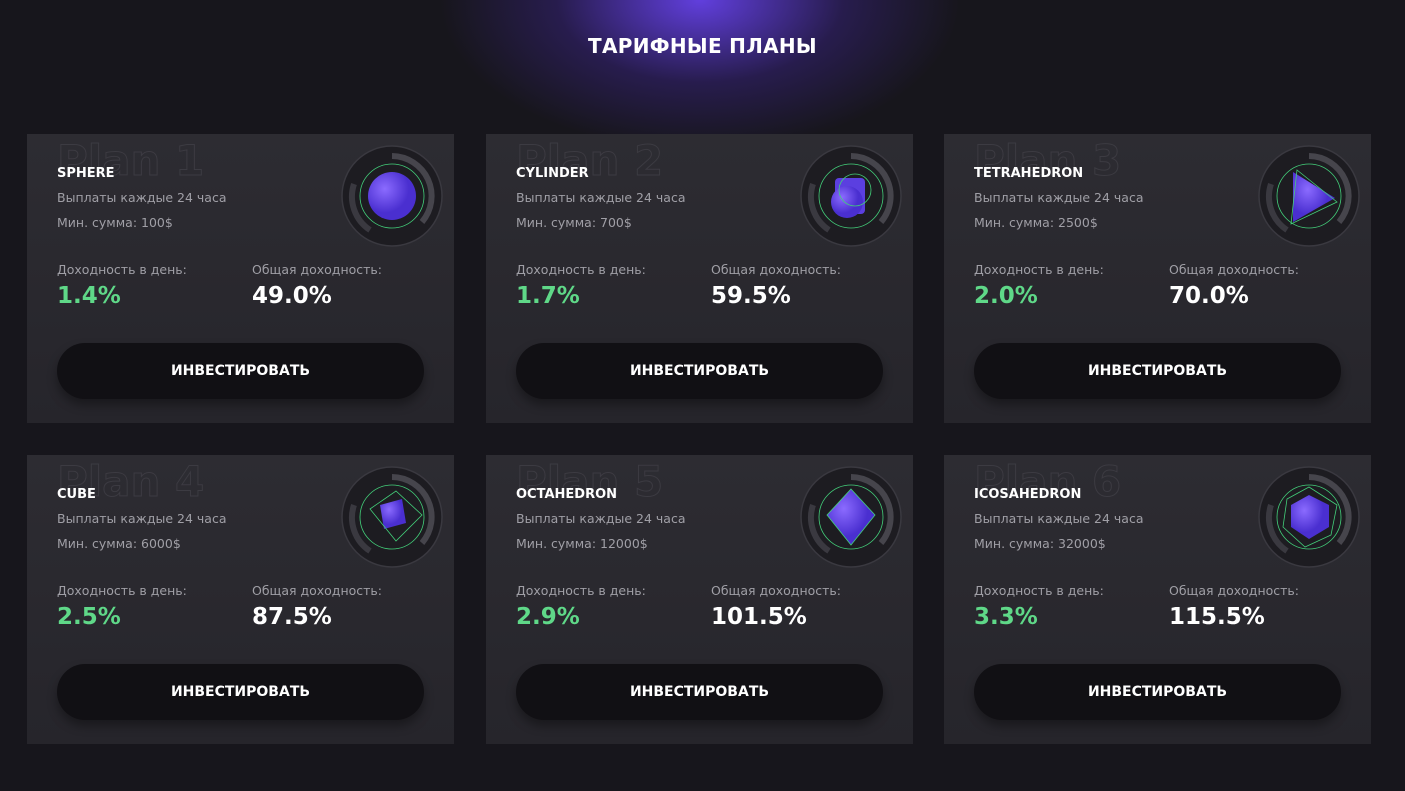  What do you see at coordinates (552, 173) in the screenshot?
I see `plan-name: CYLINDER` at bounding box center [552, 173].